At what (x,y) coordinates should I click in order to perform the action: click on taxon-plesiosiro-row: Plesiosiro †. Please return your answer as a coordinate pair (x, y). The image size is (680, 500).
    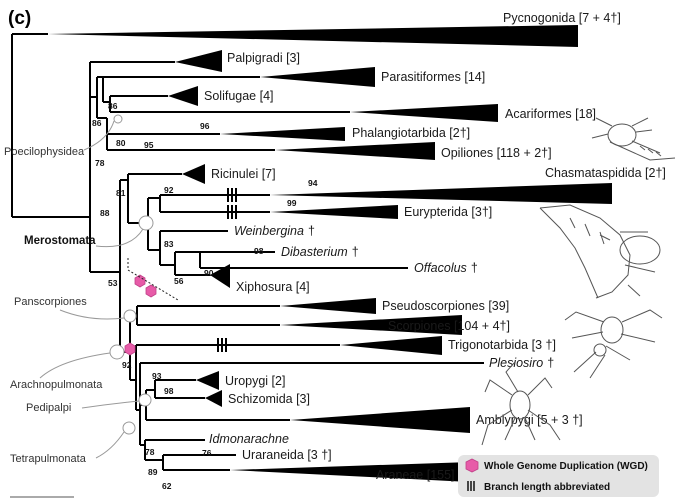
    Looking at the image, I should click on (521, 363).